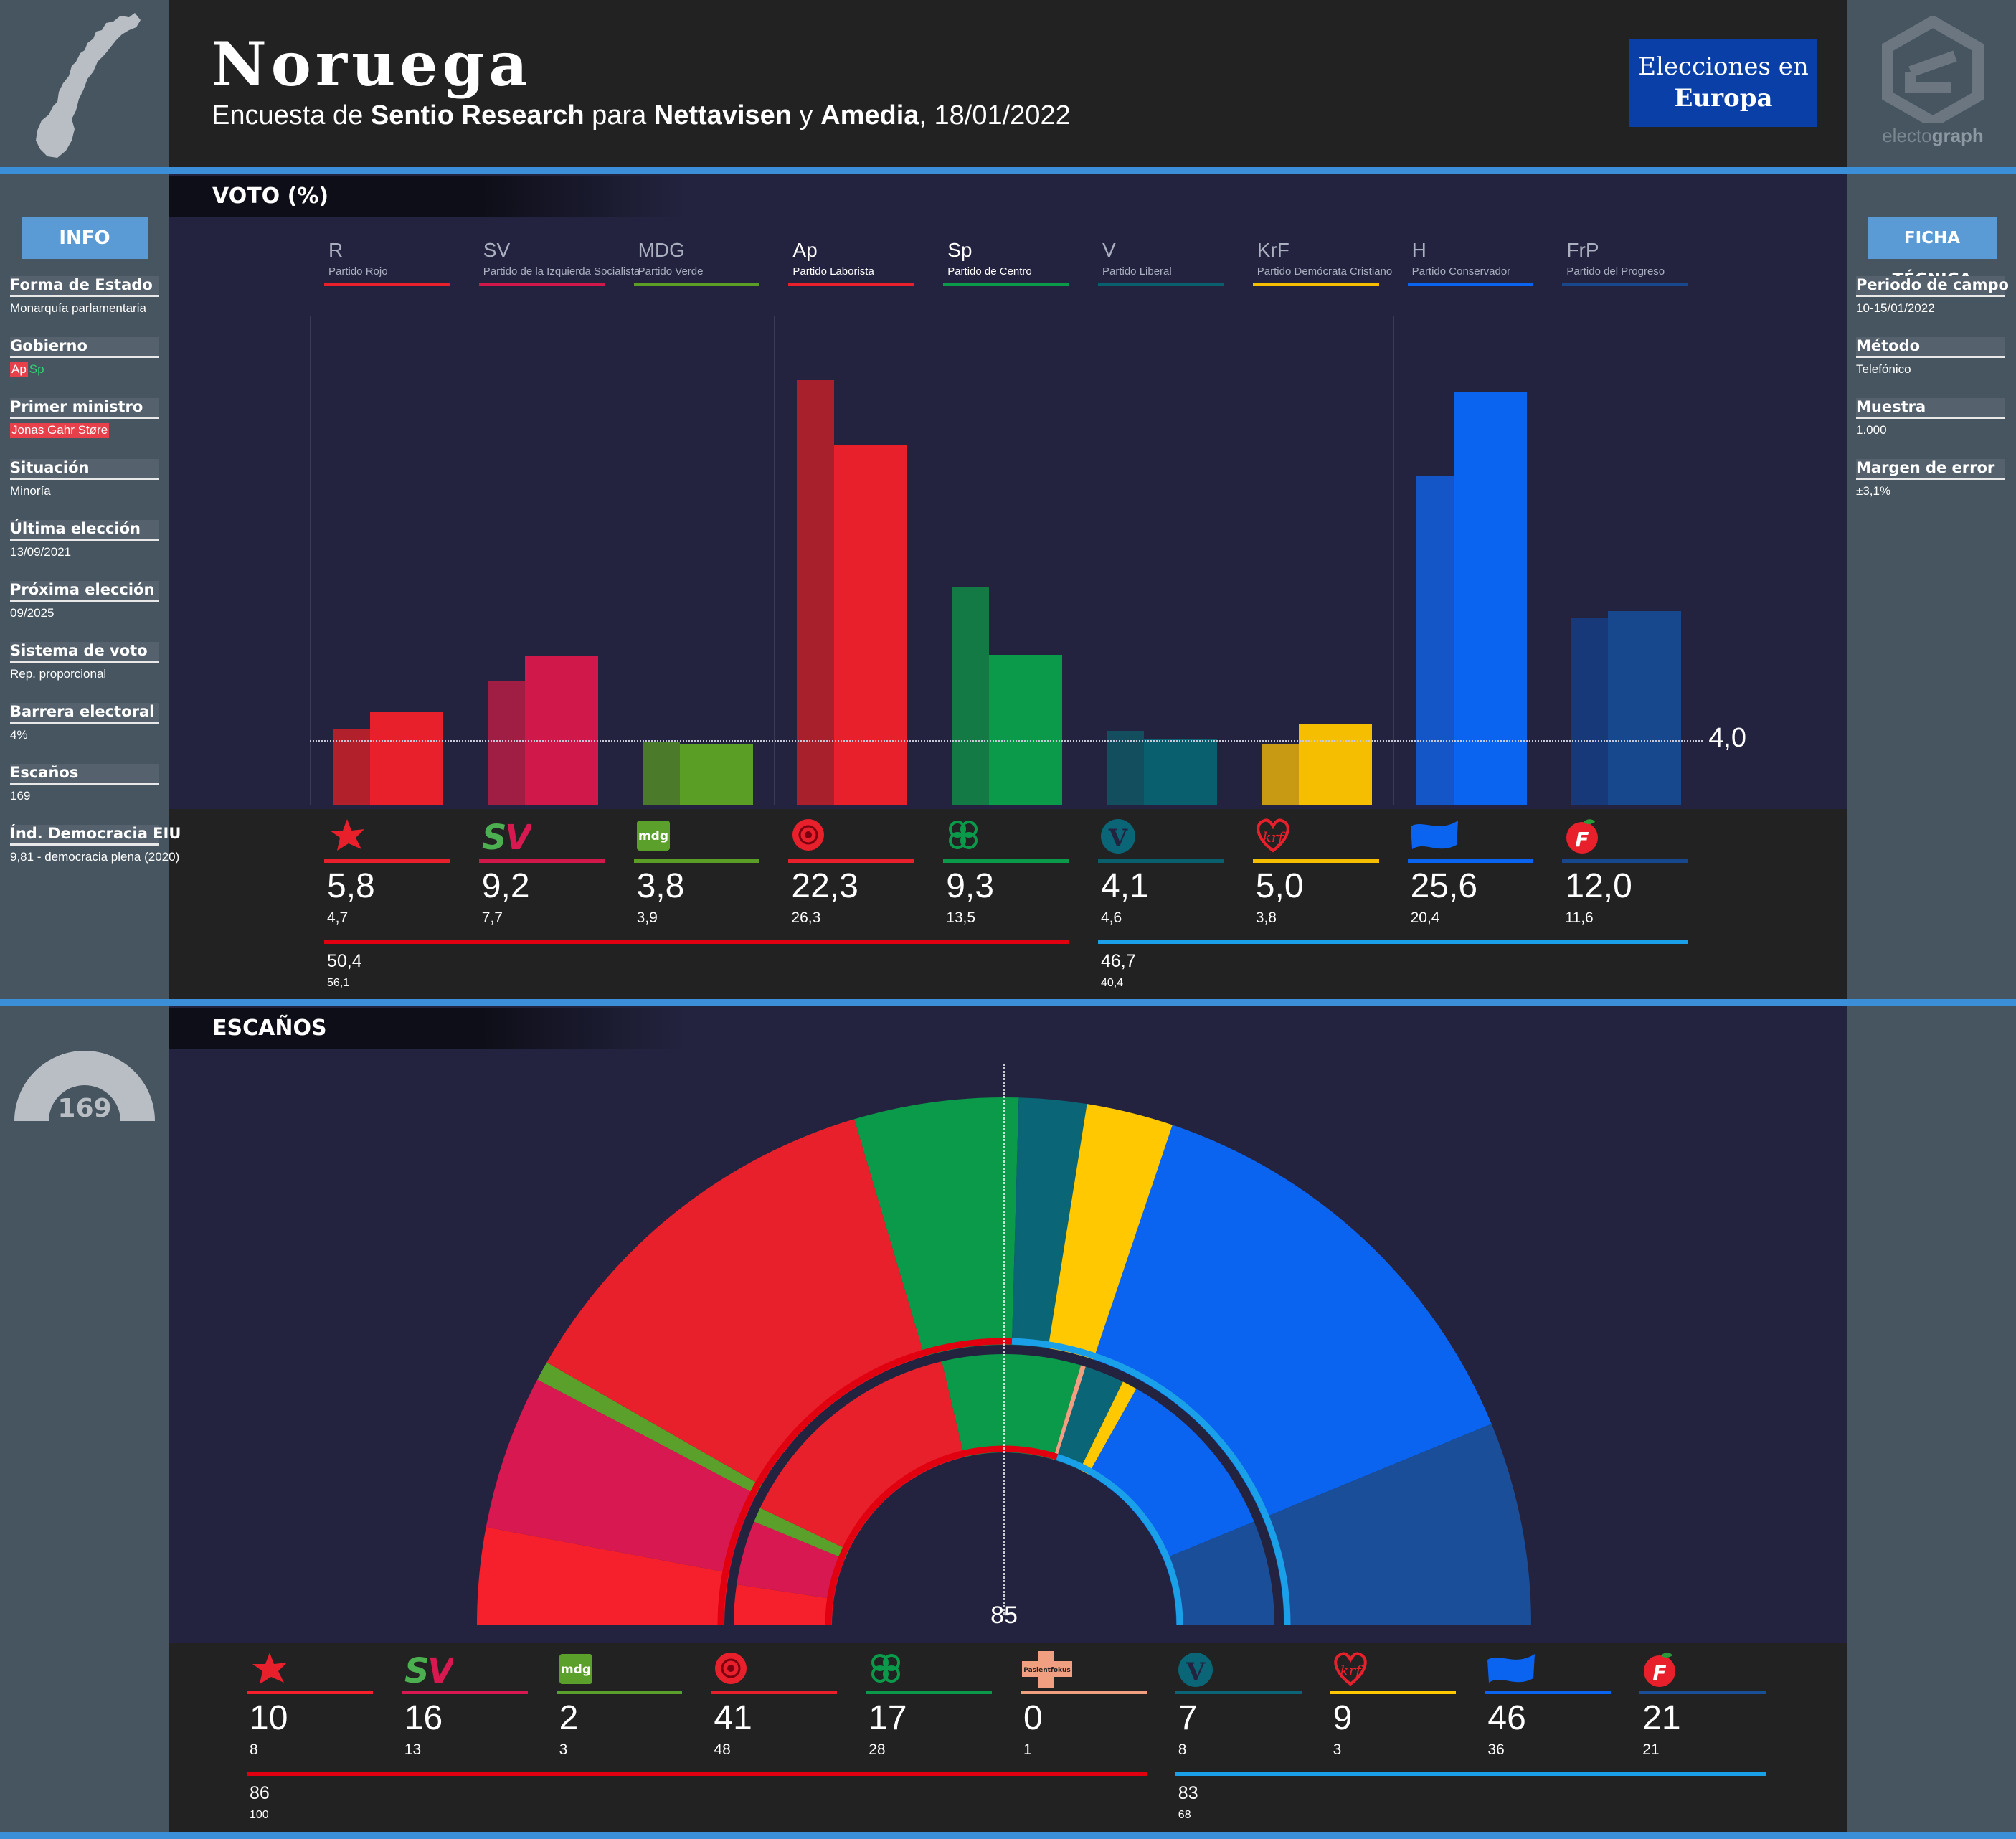 The width and height of the screenshot is (2016, 1839). Describe the element at coordinates (1470, 1774) in the screenshot. I see `seat-bloc-line` at that location.